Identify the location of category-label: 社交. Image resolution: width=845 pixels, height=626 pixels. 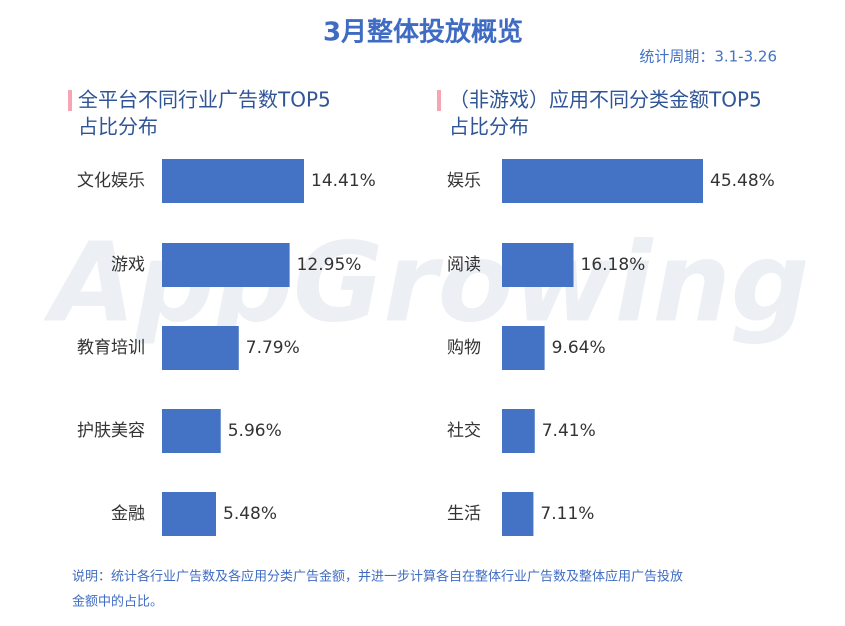
(464, 431).